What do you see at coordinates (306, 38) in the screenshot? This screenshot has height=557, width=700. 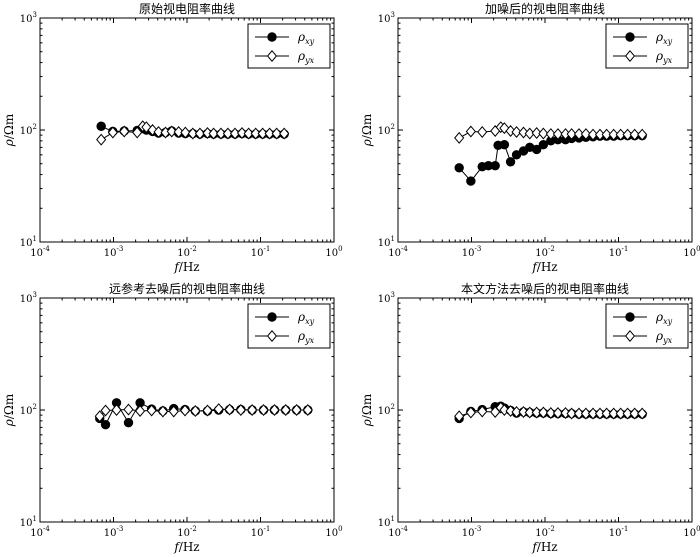 I see `legend-label: ρxy` at bounding box center [306, 38].